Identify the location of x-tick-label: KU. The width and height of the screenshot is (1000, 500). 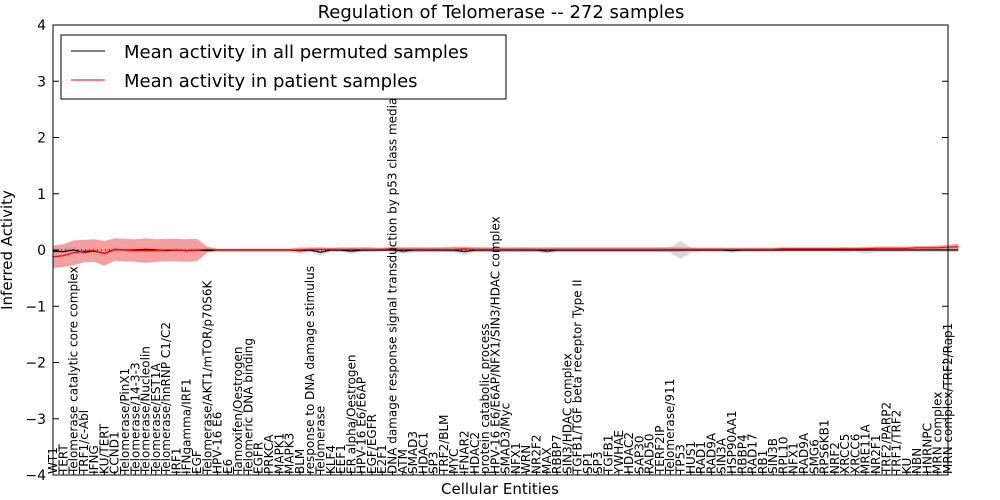
(907, 466).